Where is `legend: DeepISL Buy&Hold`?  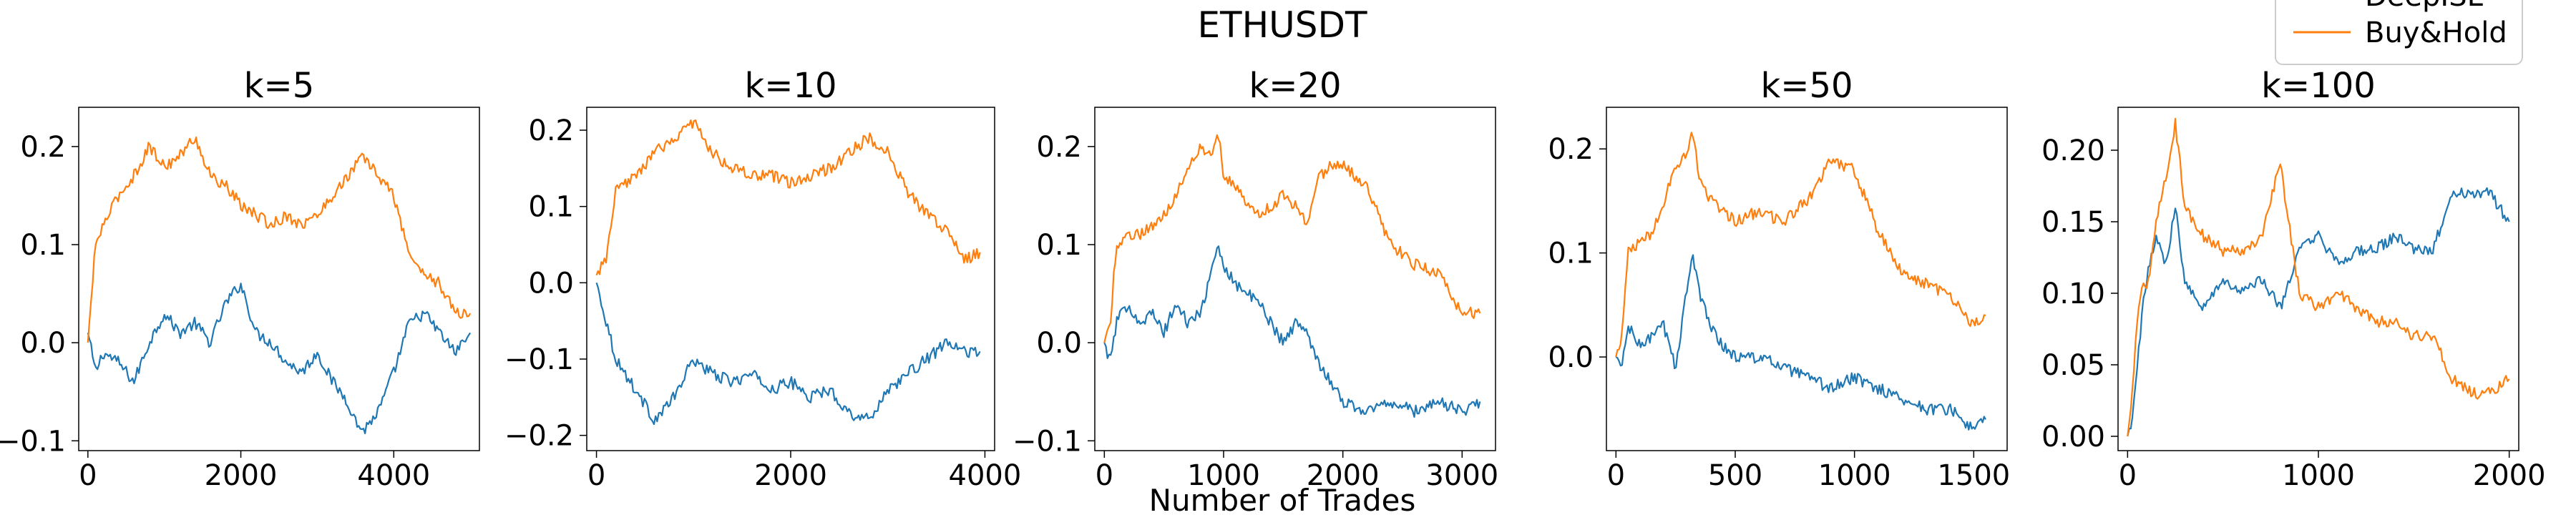 legend: DeepISL Buy&Hold is located at coordinates (2399, 33).